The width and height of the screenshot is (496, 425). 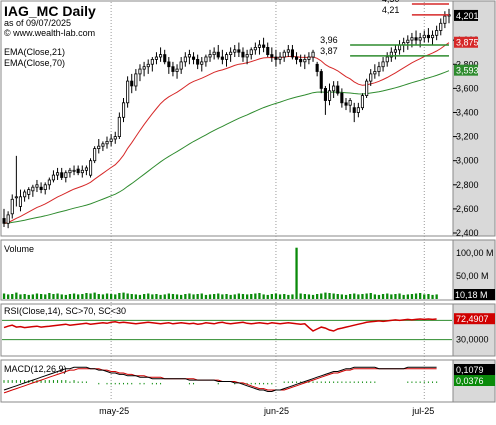 I want to click on price-tick-label: 2,400, so click(x=467, y=233).